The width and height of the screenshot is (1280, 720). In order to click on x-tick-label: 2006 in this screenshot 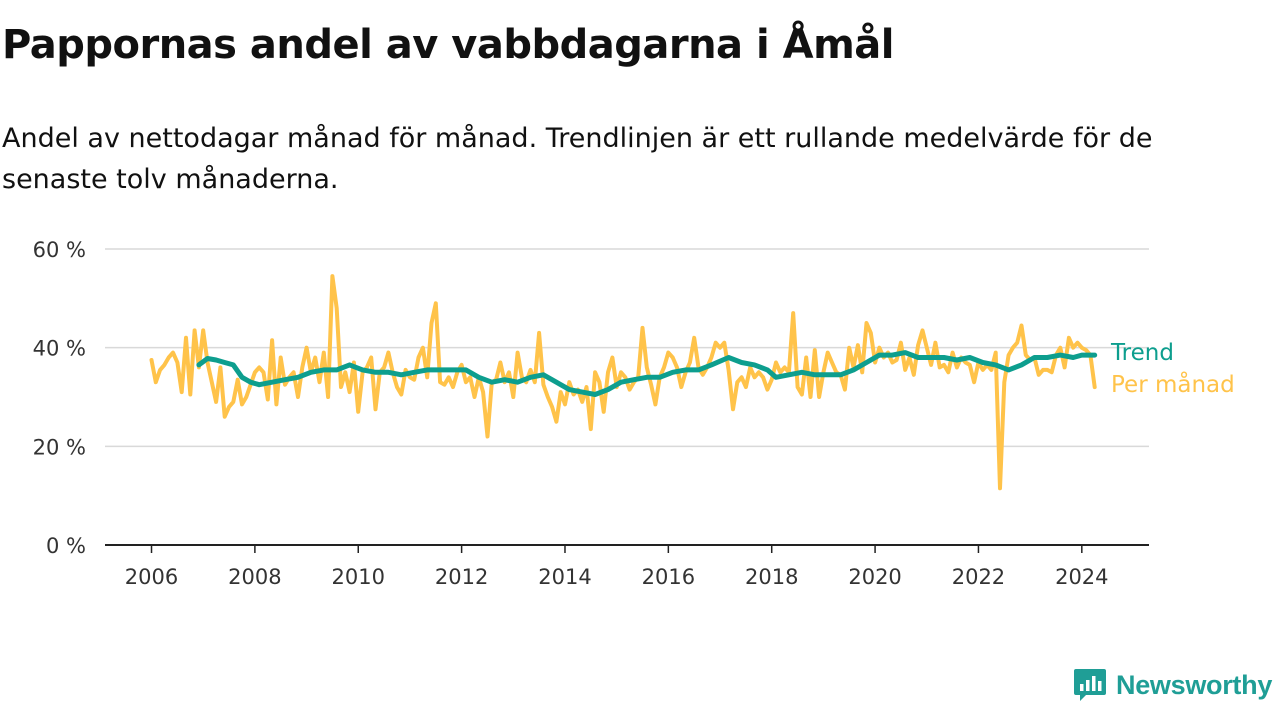, I will do `click(151, 577)`.